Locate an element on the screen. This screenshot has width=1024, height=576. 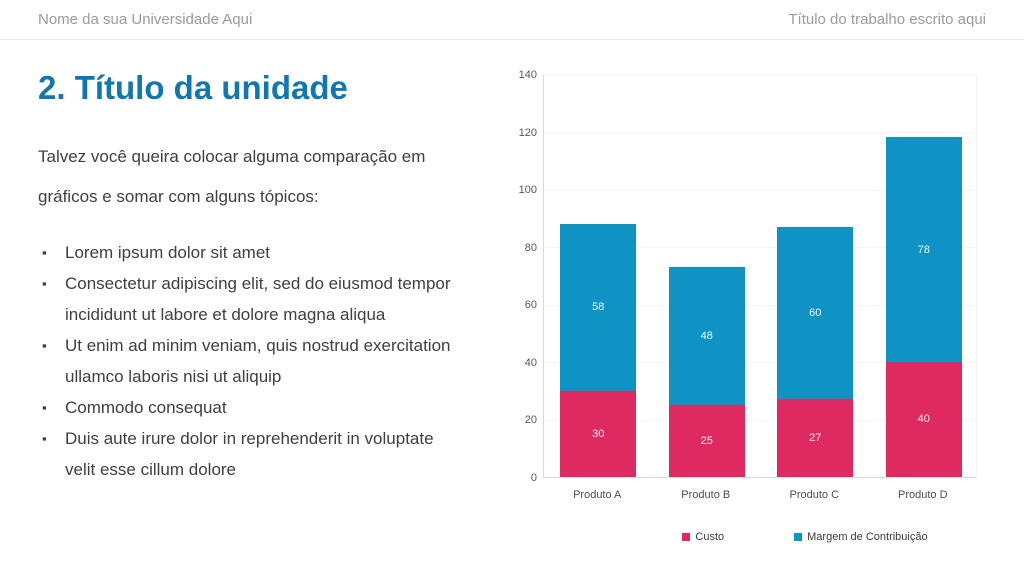
x-axis-category-label: Produto A is located at coordinates (597, 495).